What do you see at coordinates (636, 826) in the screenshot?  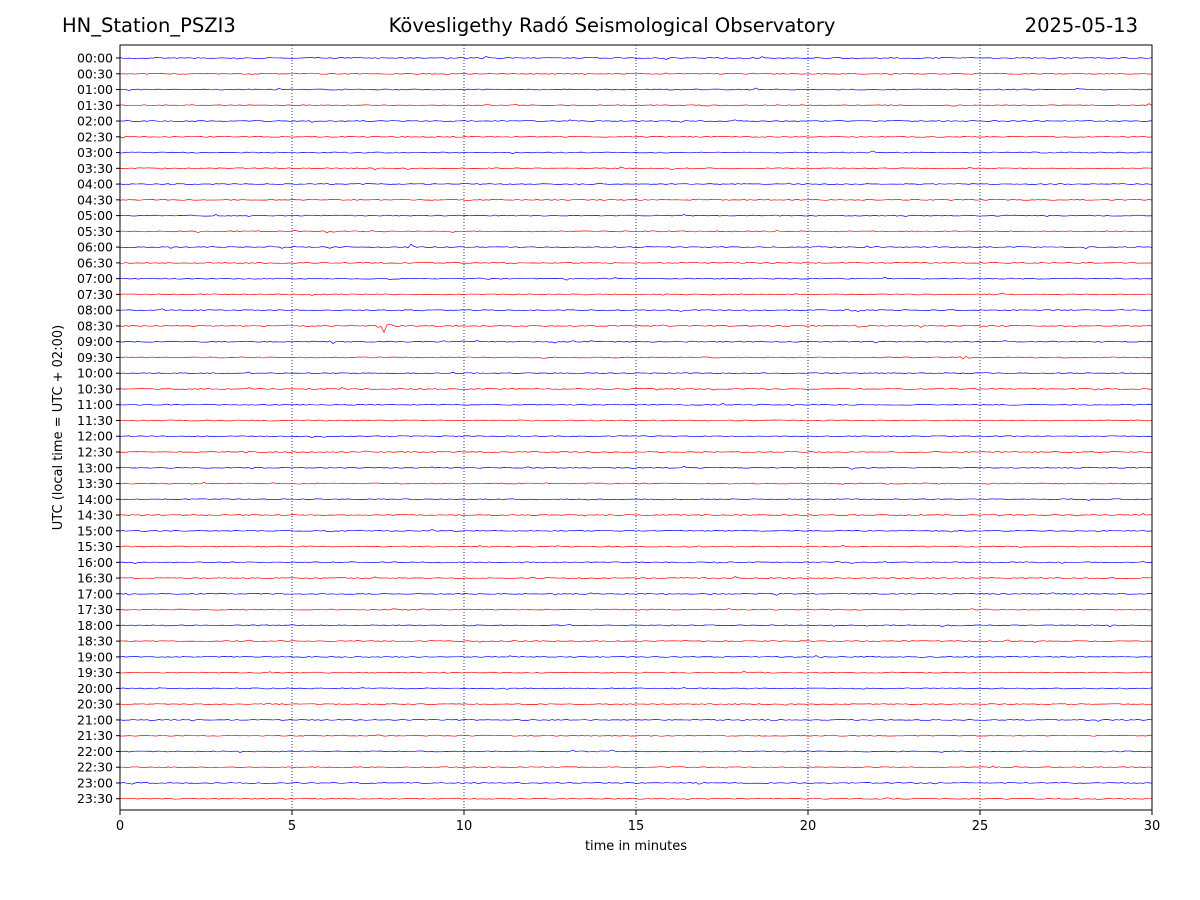 I see `x-tick-label: 15` at bounding box center [636, 826].